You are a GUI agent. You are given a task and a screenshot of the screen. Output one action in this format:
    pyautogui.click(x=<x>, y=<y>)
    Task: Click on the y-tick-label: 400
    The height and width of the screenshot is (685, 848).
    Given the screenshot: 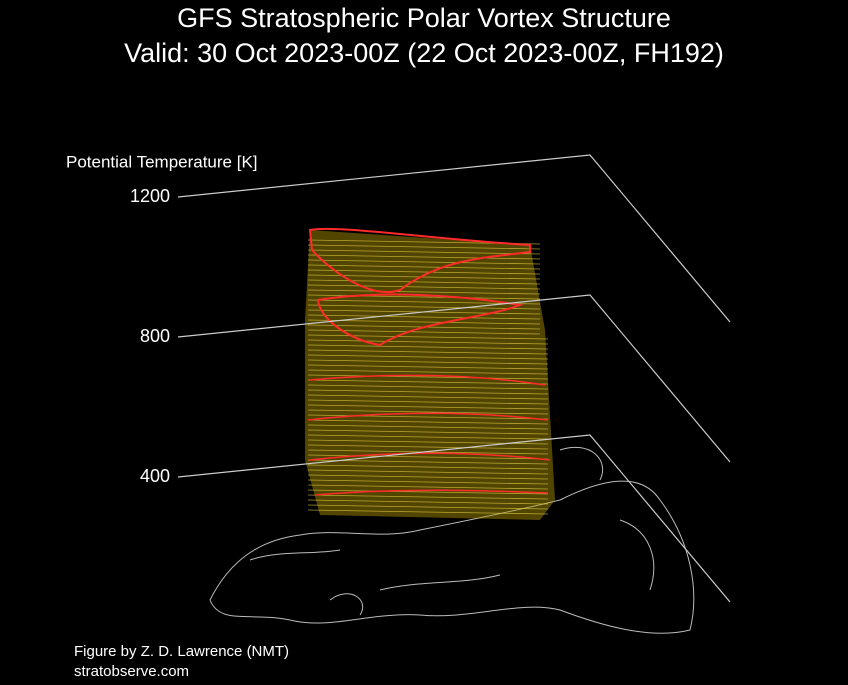 What is the action you would take?
    pyautogui.click(x=155, y=476)
    